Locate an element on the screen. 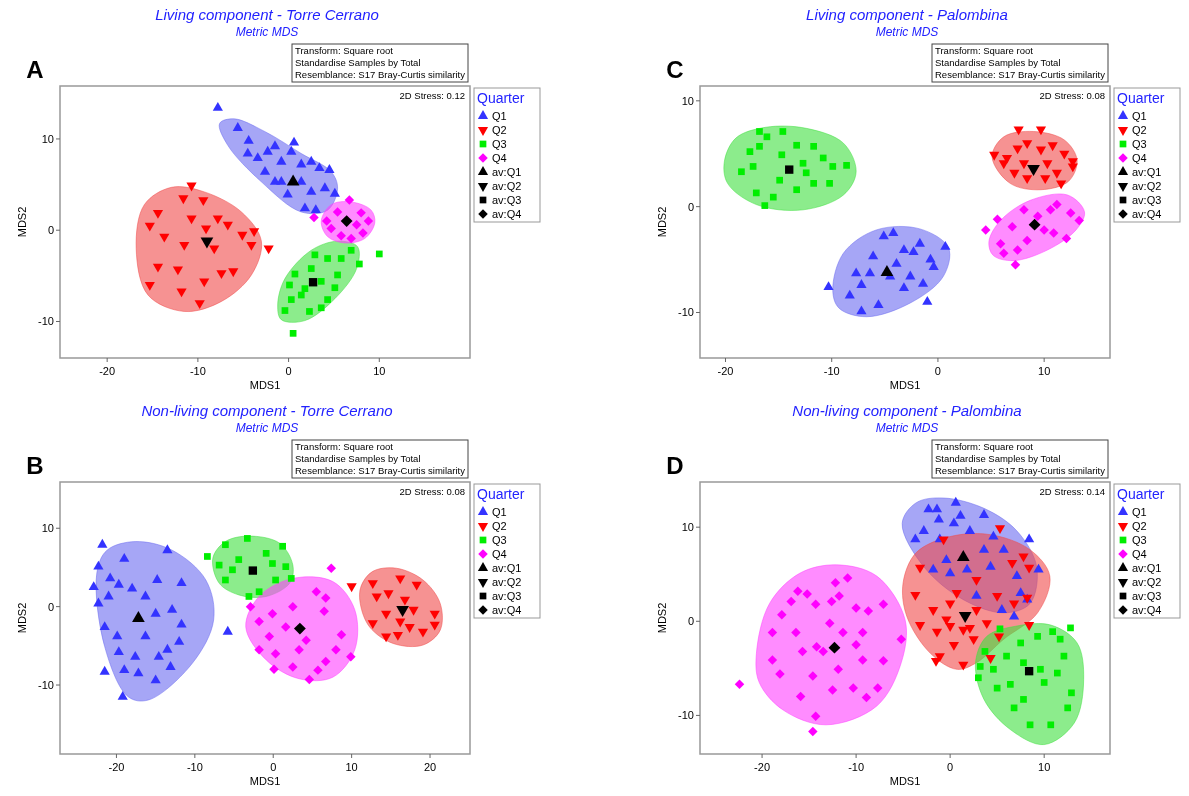 Image resolution: width=1189 pixels, height=796 pixels. legend-label: av:Q1 is located at coordinates (507, 172).